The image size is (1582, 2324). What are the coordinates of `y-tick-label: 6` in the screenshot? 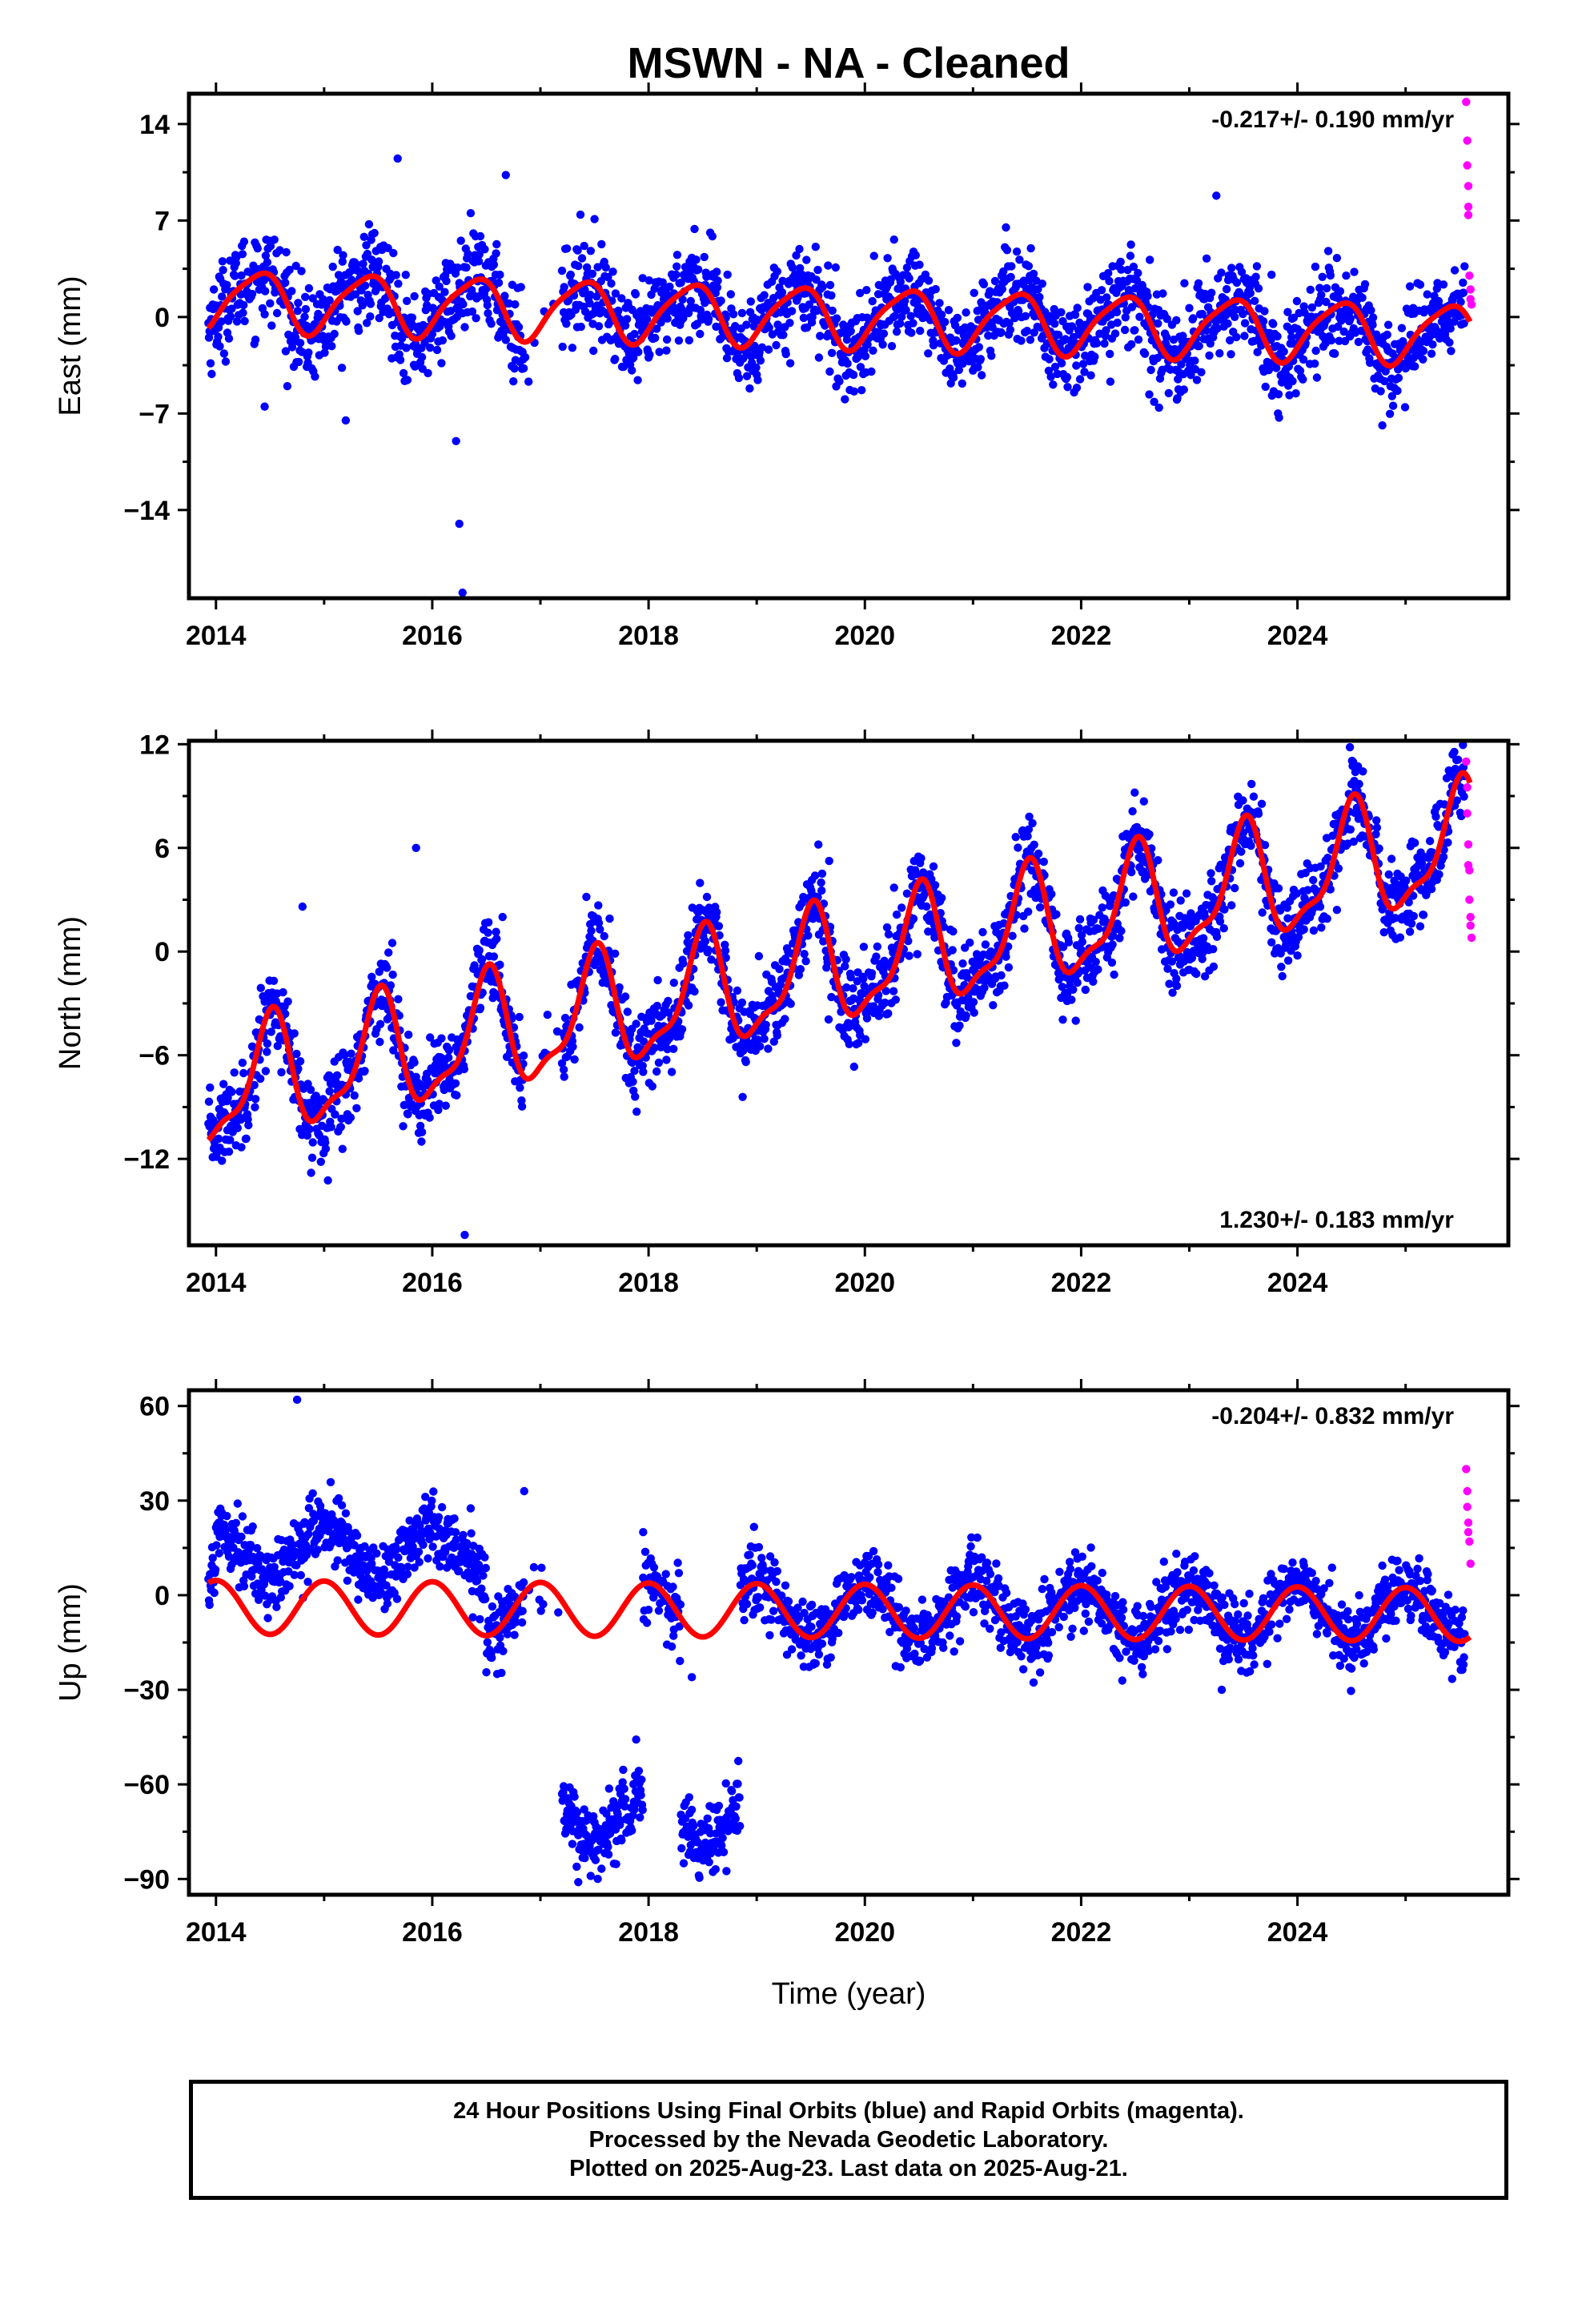 It's located at (162, 849).